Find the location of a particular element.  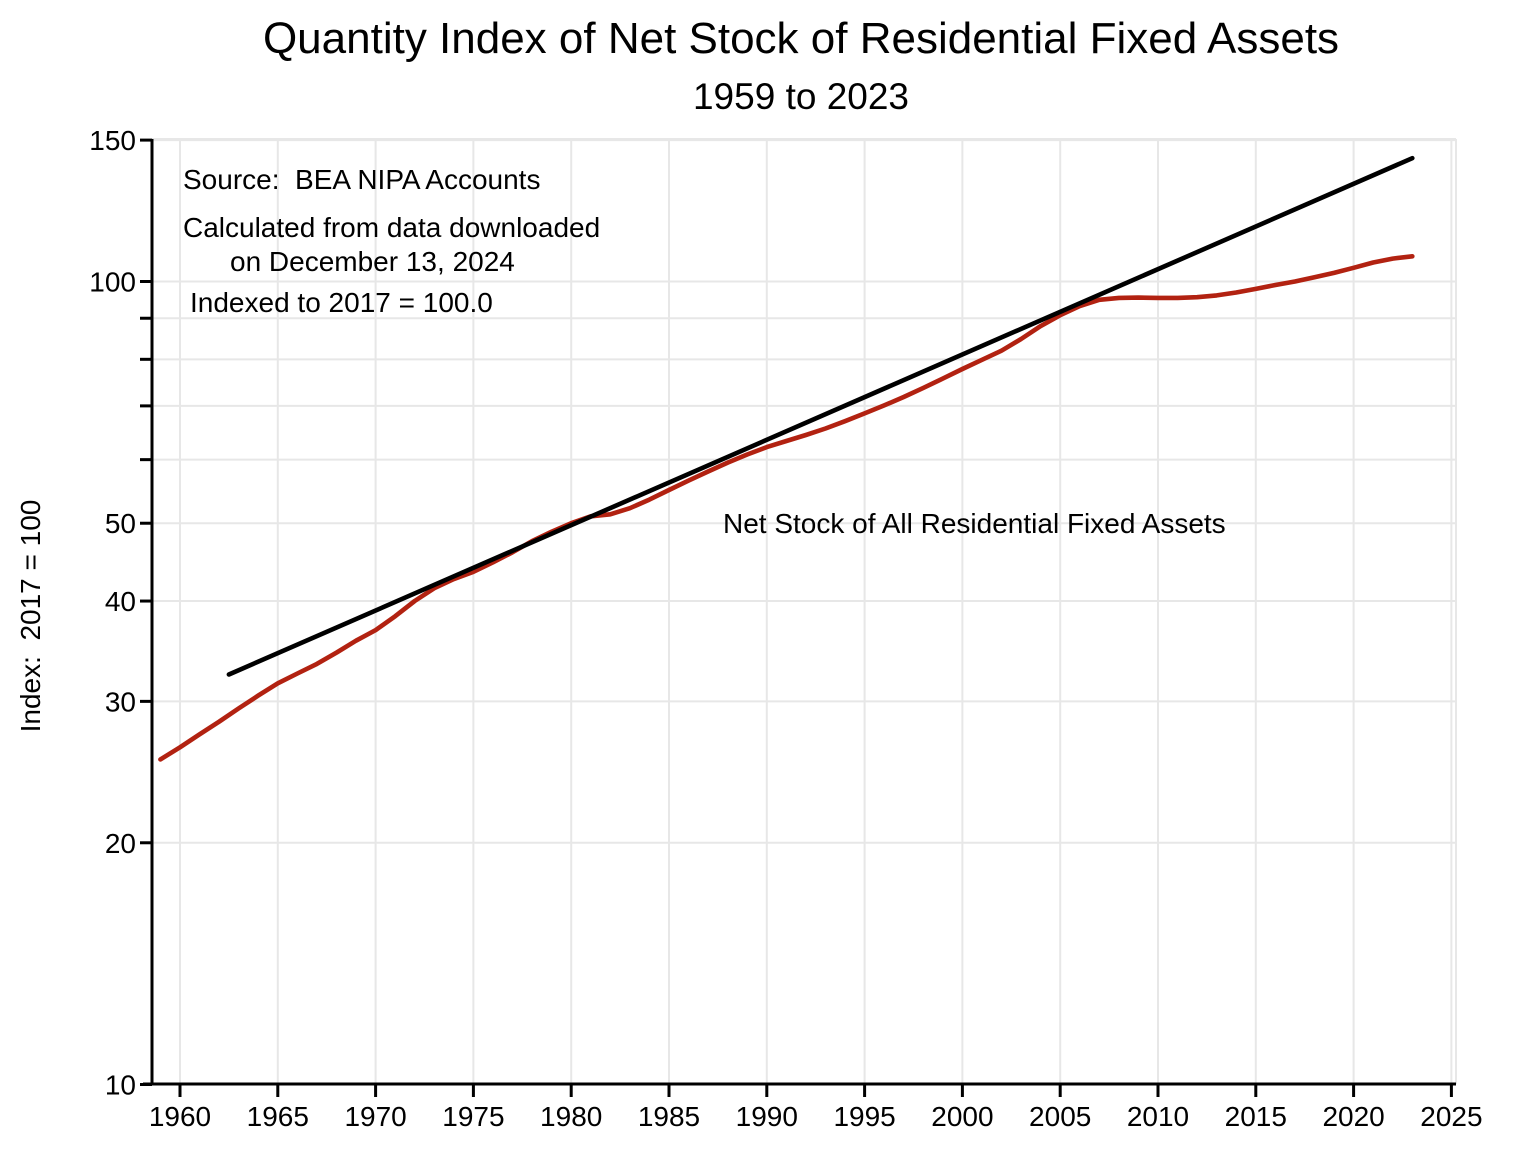

x-tick-label: 1960 is located at coordinates (180, 1116).